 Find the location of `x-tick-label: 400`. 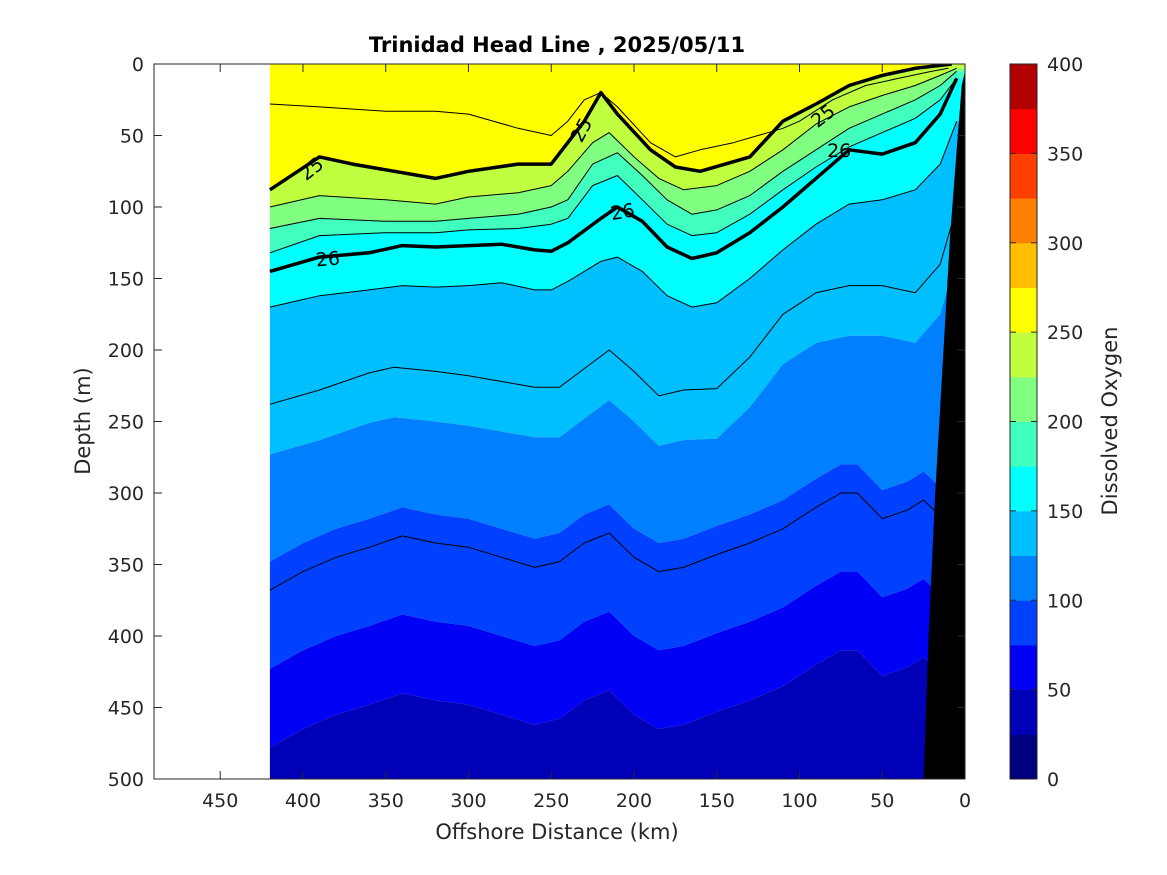

x-tick-label: 400 is located at coordinates (303, 801).